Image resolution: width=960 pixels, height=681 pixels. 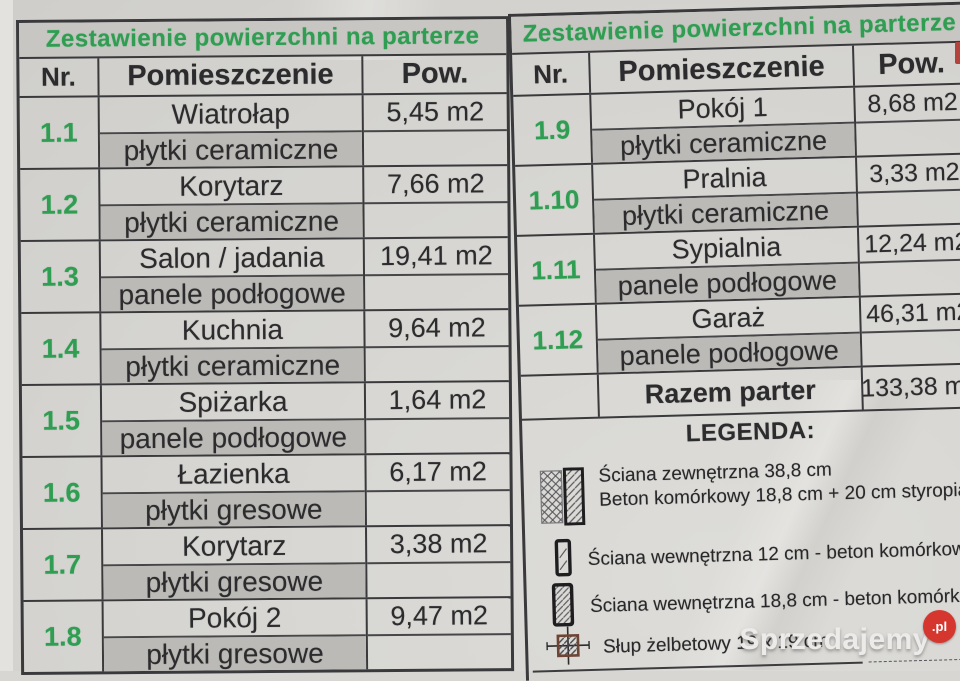 What do you see at coordinates (435, 185) in the screenshot?
I see `room-area: 7,66 m2` at bounding box center [435, 185].